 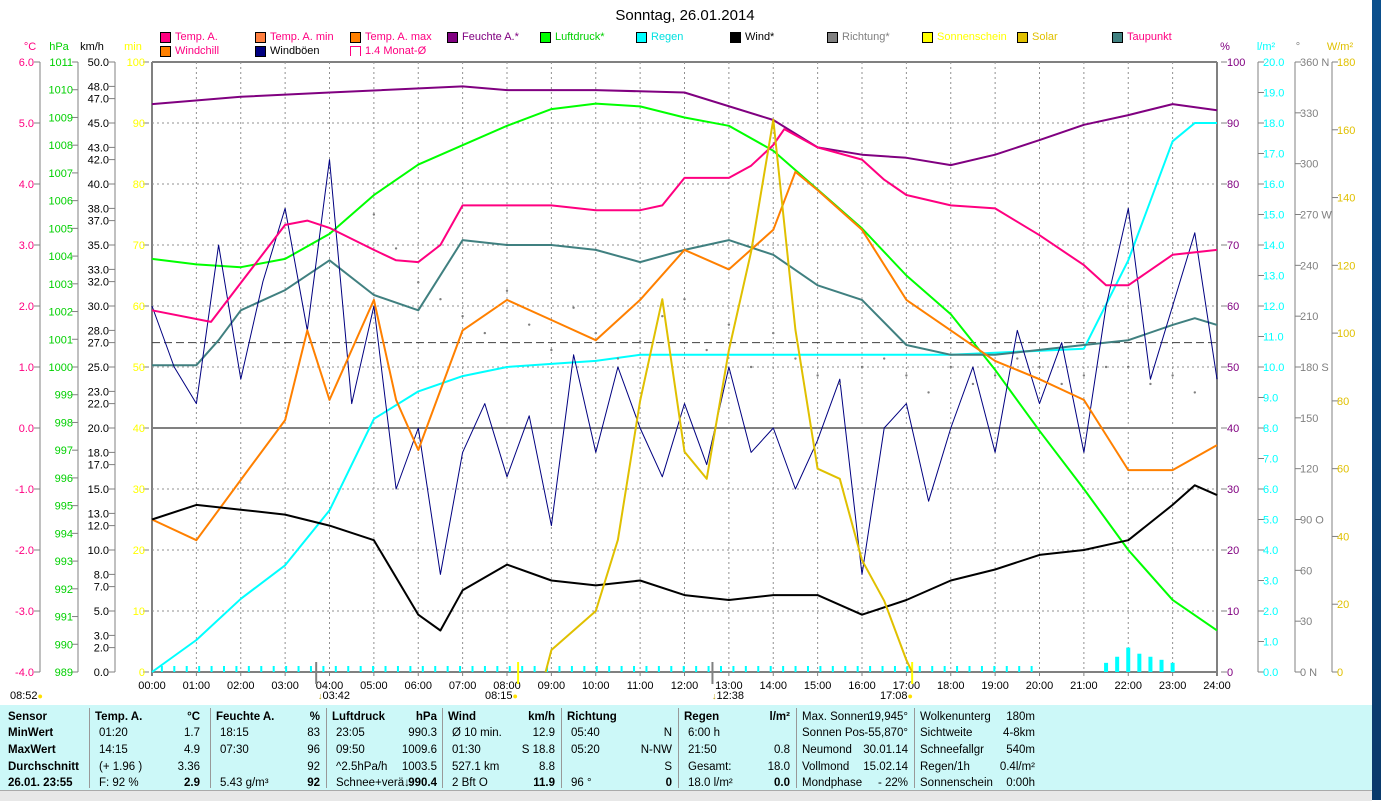 What do you see at coordinates (885, 767) in the screenshot?
I see `table-value: 15.02.14` at bounding box center [885, 767].